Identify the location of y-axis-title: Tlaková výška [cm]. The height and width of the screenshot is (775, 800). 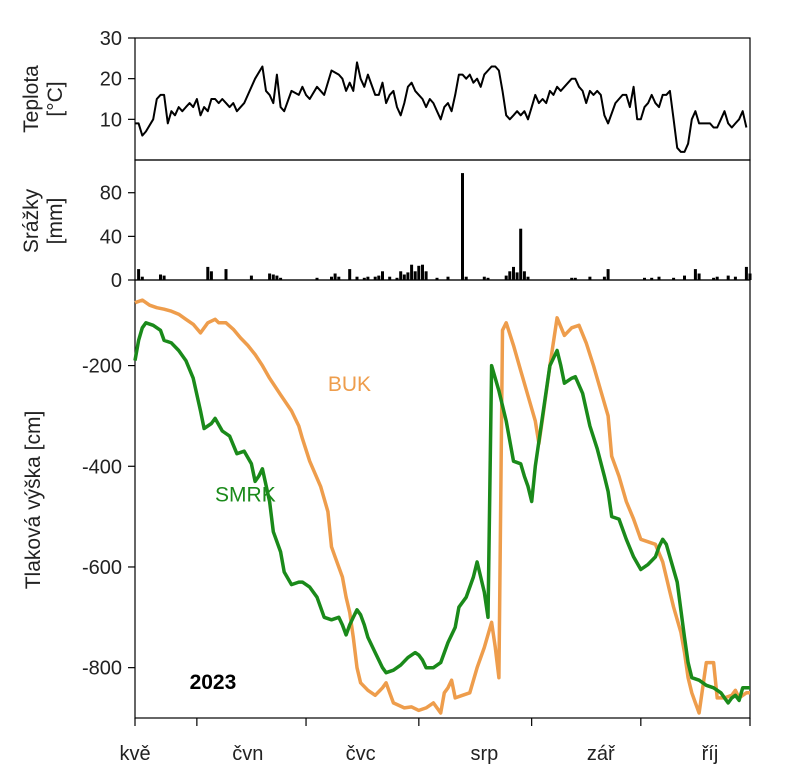
(33, 500).